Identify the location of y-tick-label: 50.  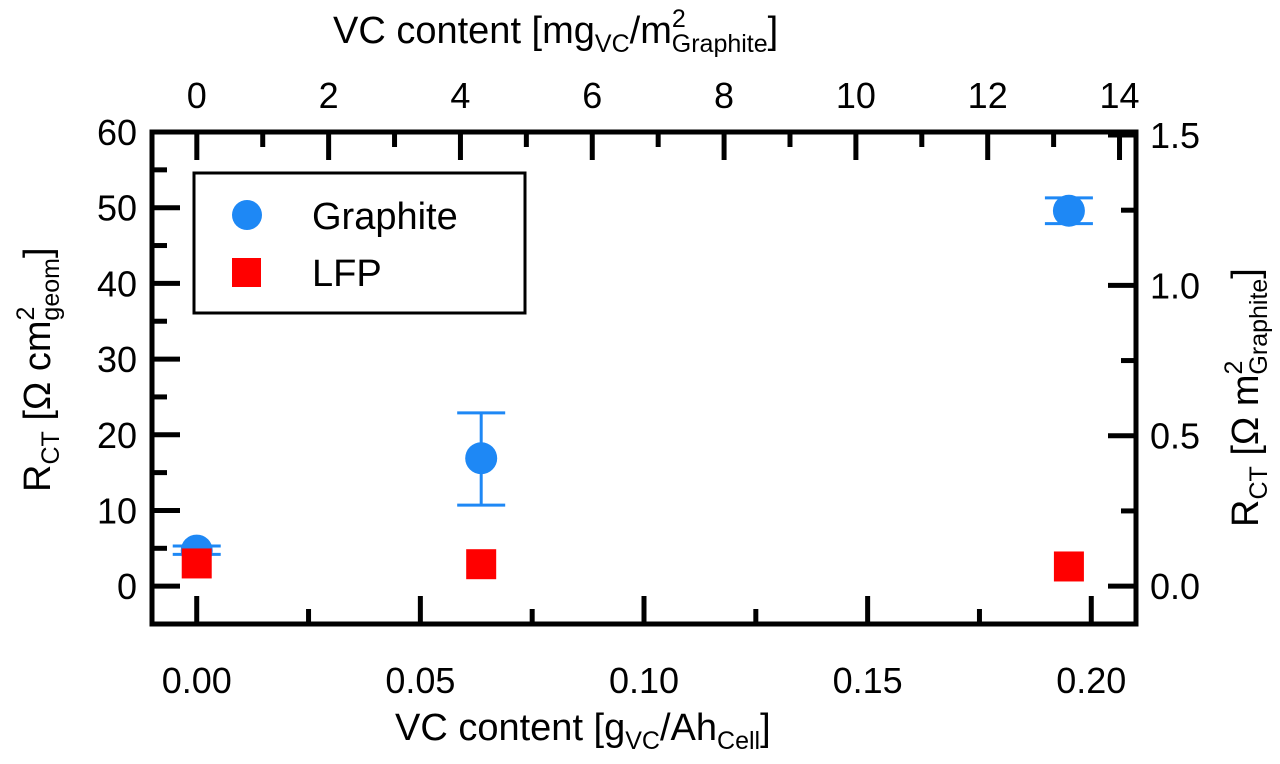
(117, 208).